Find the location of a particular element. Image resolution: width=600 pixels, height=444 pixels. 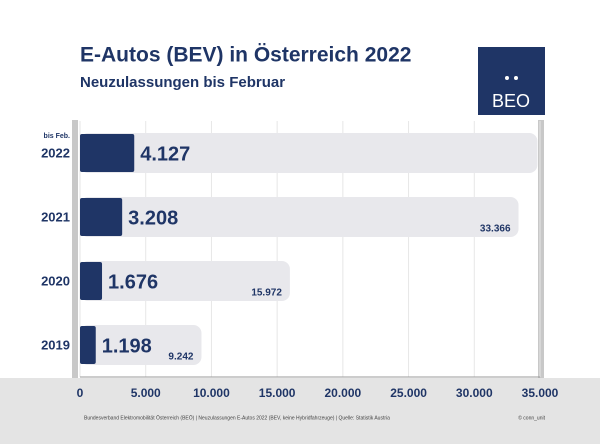

footer-band is located at coordinates (300, 411).